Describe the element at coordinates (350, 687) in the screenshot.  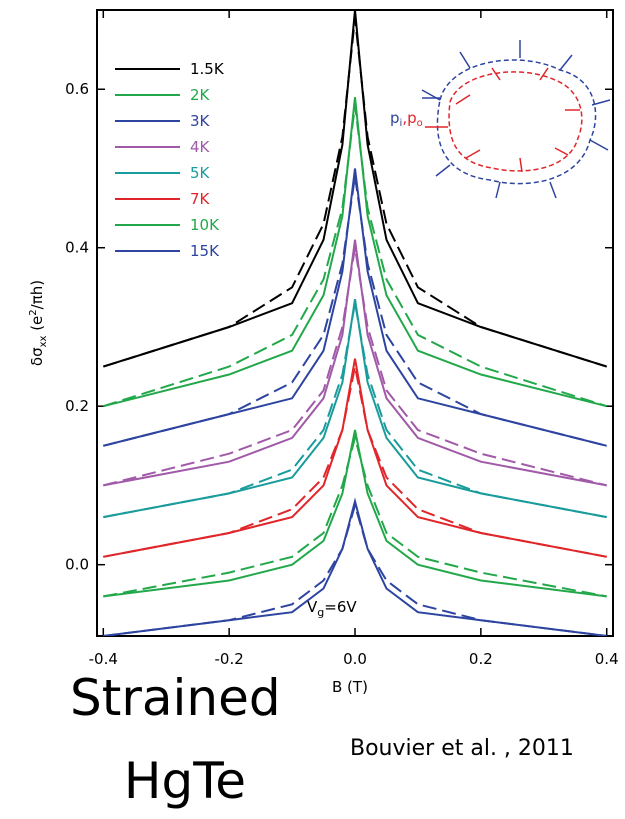
I see `x-axis-label: B (T)` at that location.